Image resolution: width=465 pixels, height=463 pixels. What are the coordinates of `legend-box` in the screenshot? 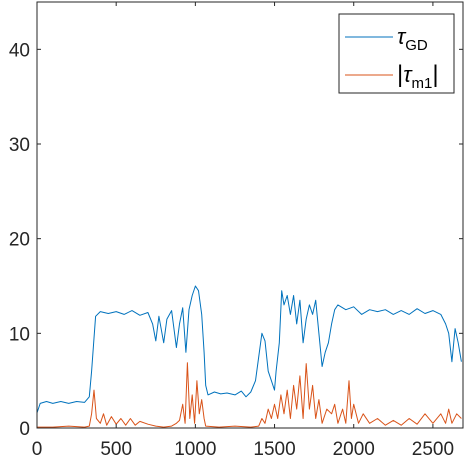 It's located at (396, 53).